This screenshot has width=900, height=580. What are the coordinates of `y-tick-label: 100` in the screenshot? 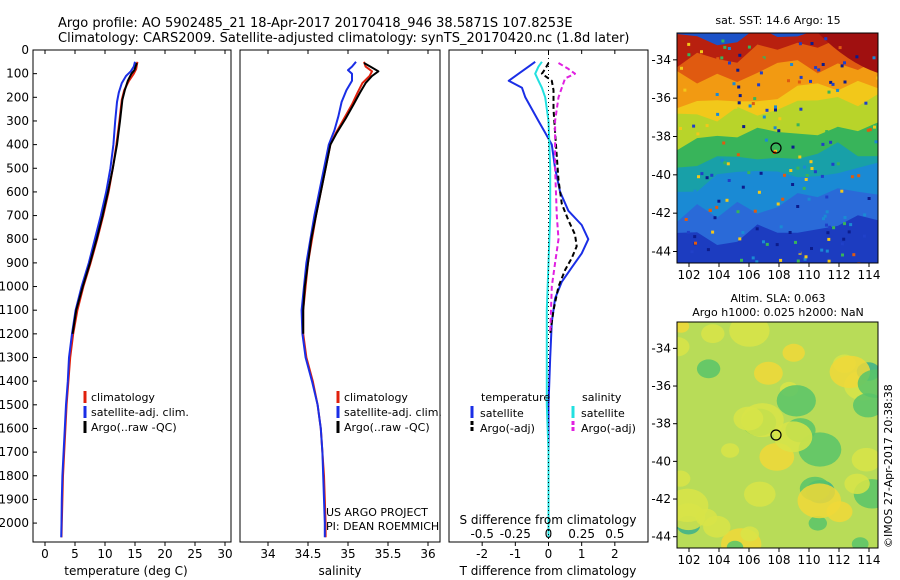 It's located at (17, 74).